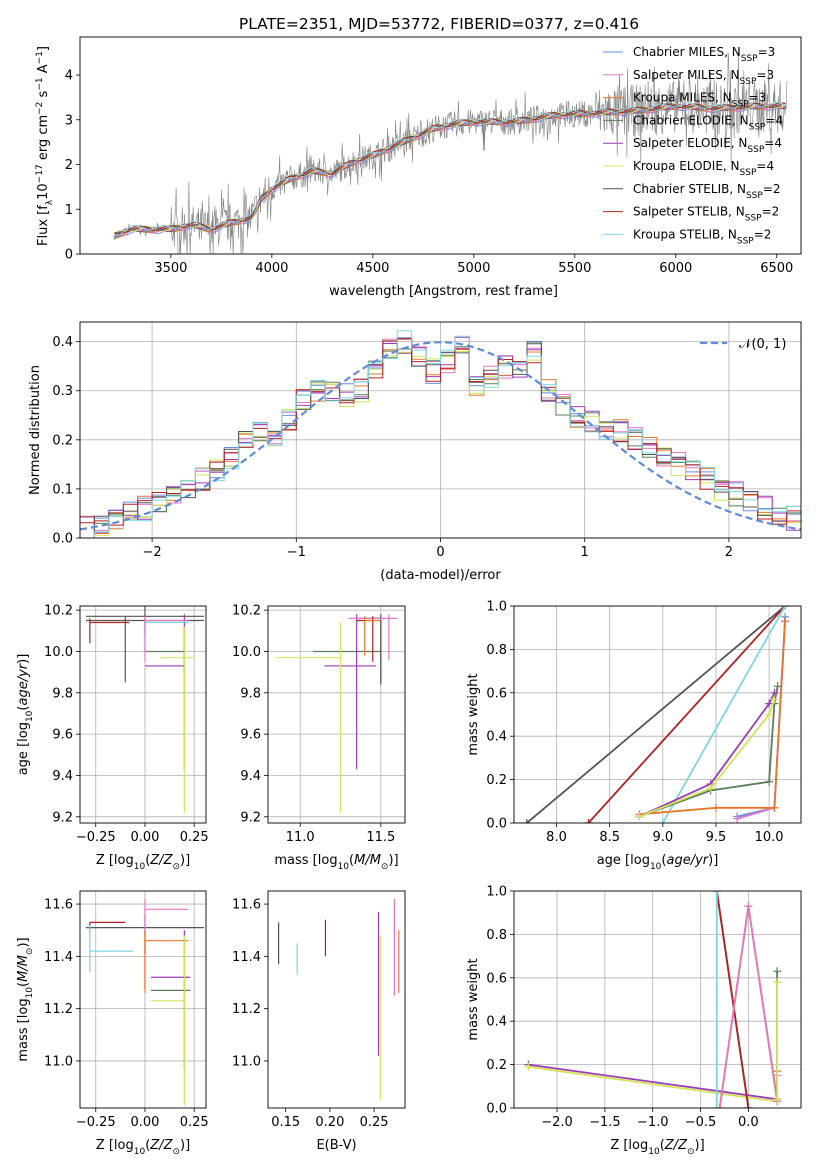 The width and height of the screenshot is (819, 1170). What do you see at coordinates (300, 837) in the screenshot?
I see `x-tick-label: 11.0` at bounding box center [300, 837].